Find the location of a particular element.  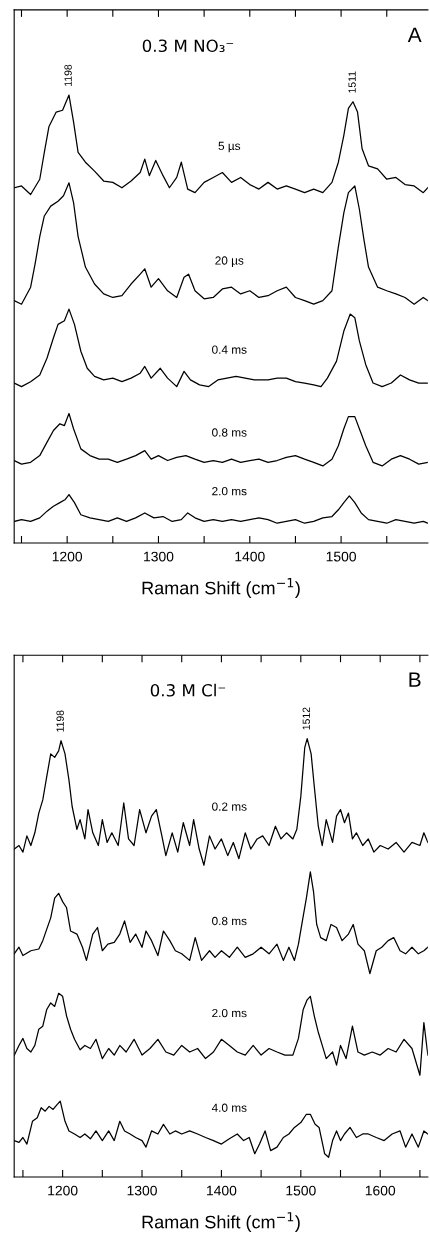

text: 0.4 ms is located at coordinates (229, 349).